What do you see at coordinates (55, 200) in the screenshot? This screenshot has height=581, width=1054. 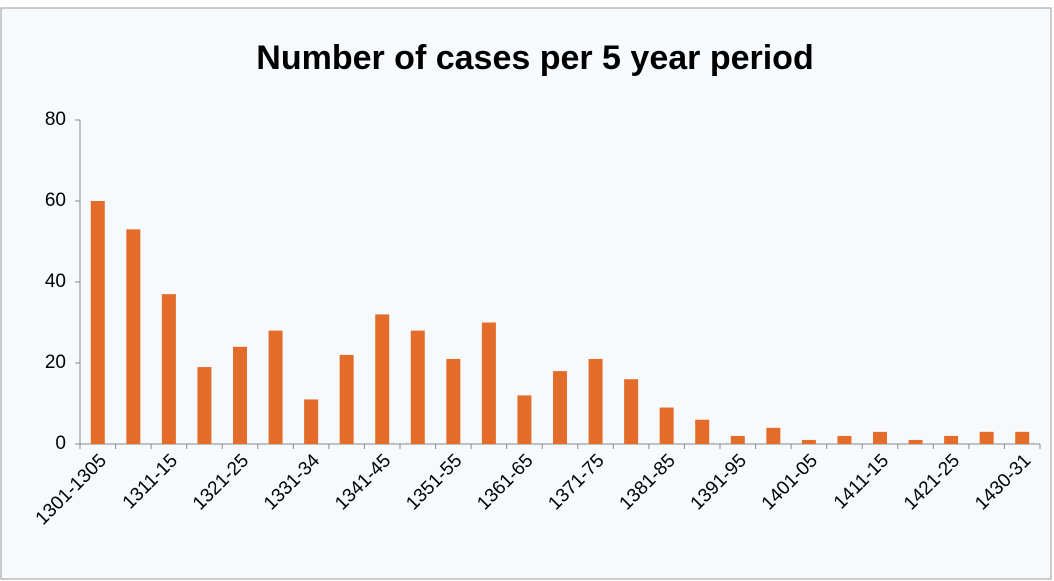 I see `y-tick-label: 60` at bounding box center [55, 200].